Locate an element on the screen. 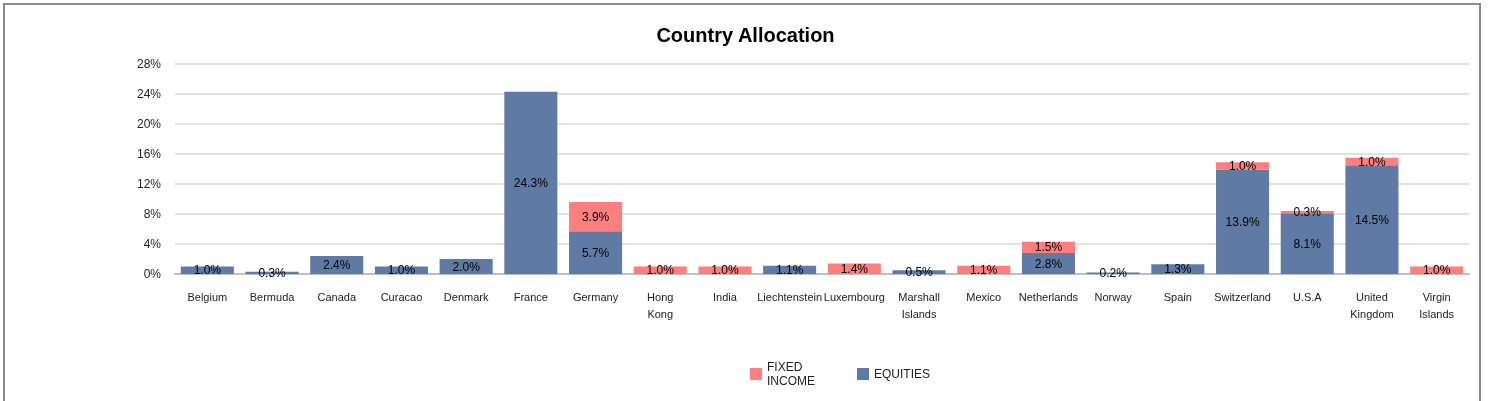 The width and height of the screenshot is (1491, 401). data-label: 5.7% is located at coordinates (595, 252).